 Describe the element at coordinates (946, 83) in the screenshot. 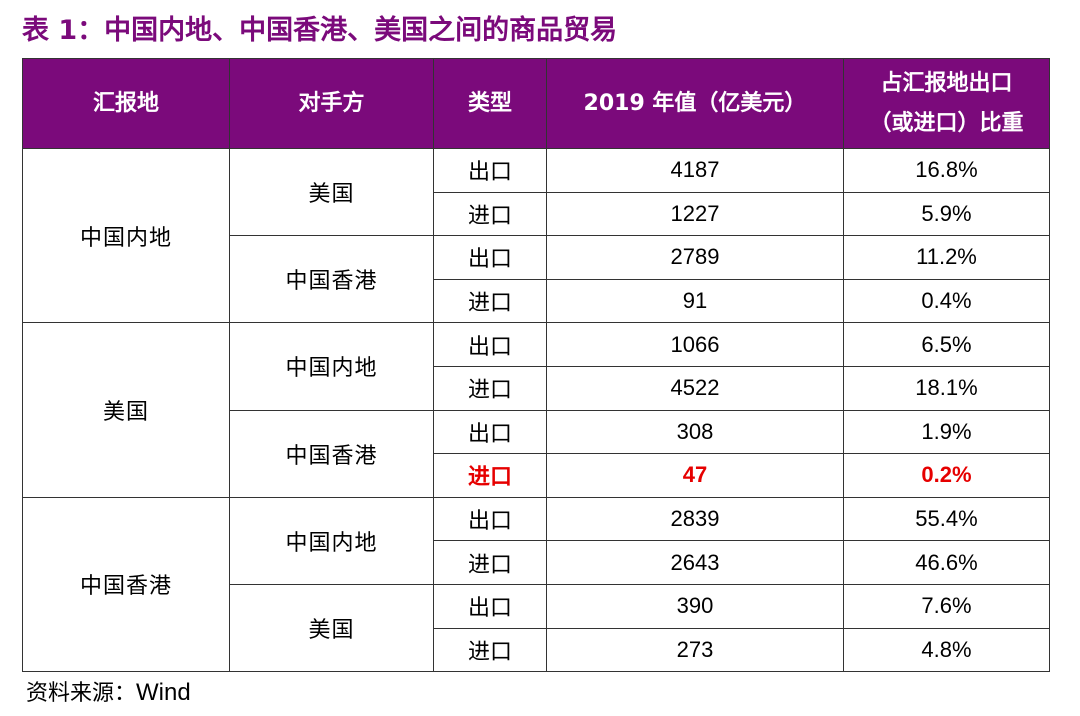

I see `header-share-line1: 占汇报地出口` at that location.